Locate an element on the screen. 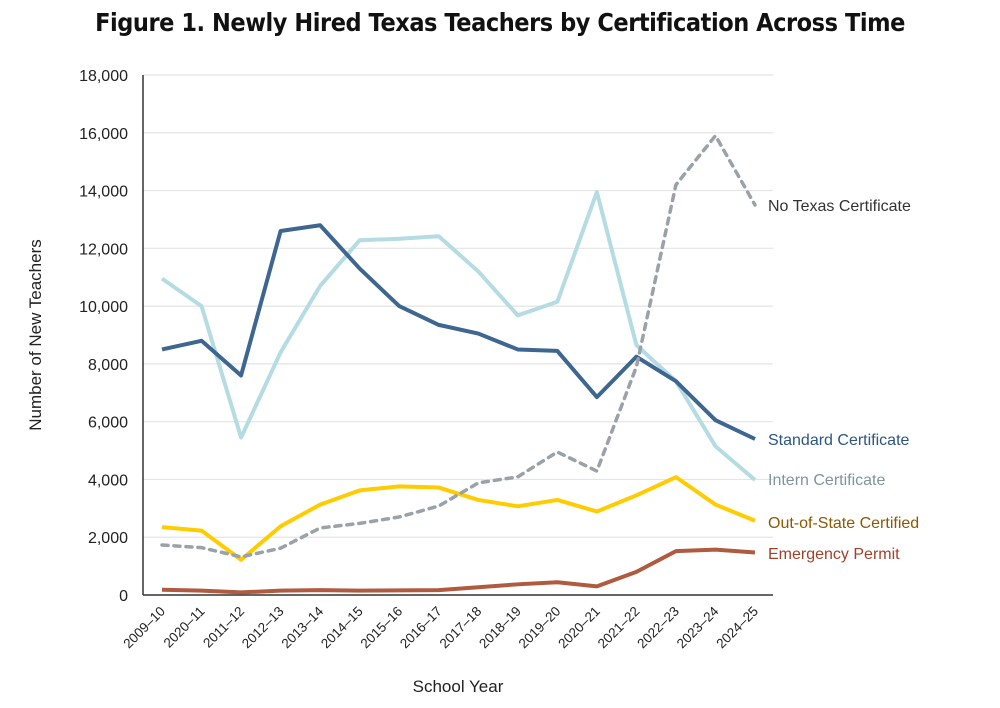  y-tick-label: 14,000 is located at coordinates (103, 192).